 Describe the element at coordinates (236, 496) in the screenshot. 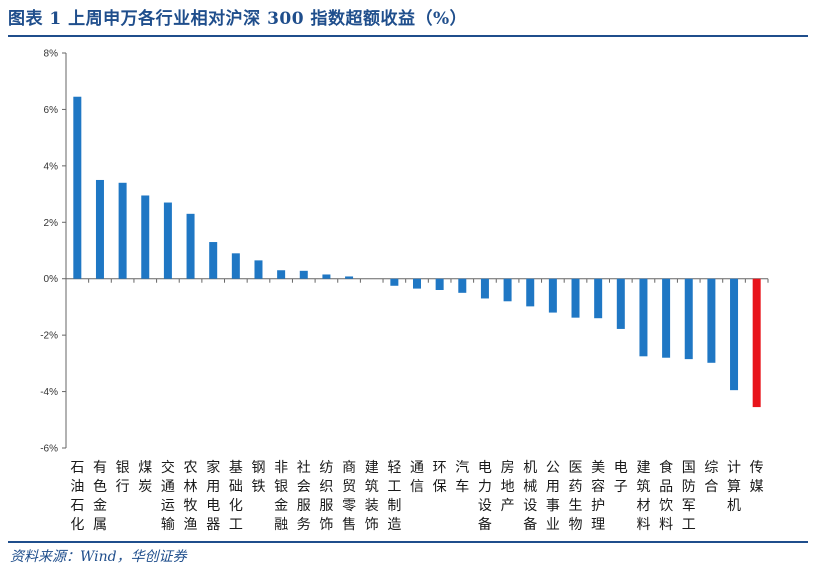

I see `category-label: 基础化工` at that location.